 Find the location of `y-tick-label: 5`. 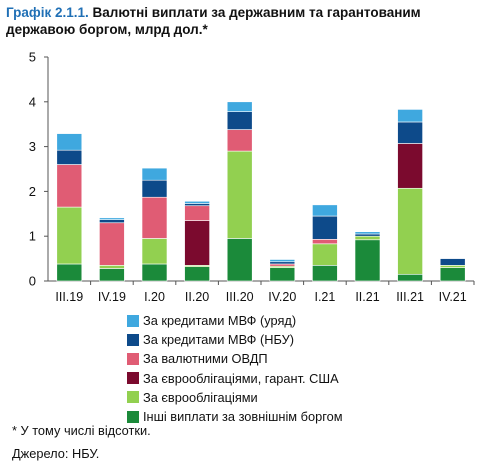

y-tick-label: 5 is located at coordinates (32, 57).